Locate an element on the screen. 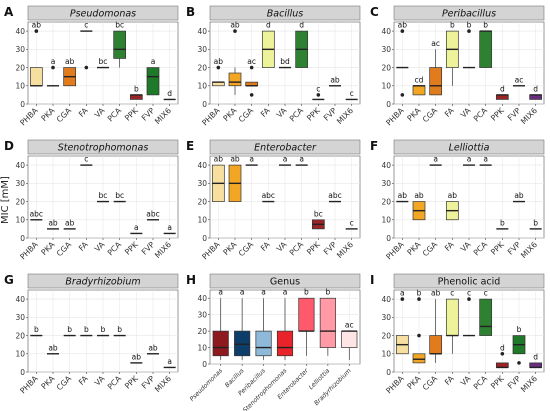 The width and height of the screenshot is (550, 411). y-tick-label: 40 is located at coordinates (20, 299).